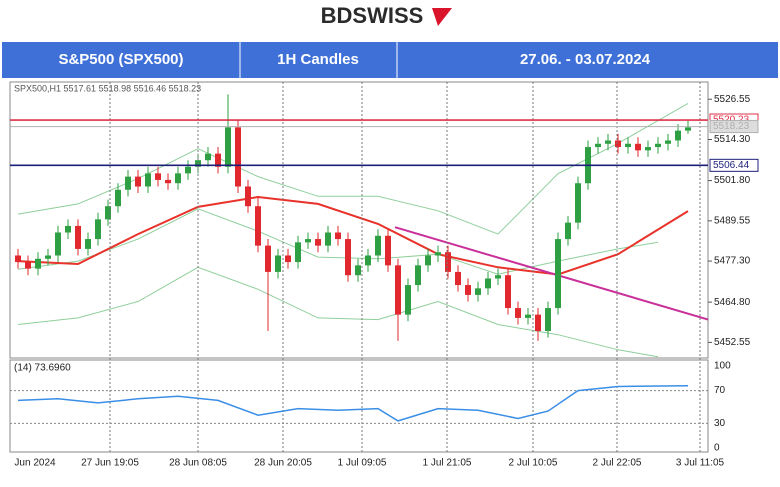 This screenshot has width=780, height=487. Describe the element at coordinates (722, 366) in the screenshot. I see `rsi-tick-label: 100` at that location.